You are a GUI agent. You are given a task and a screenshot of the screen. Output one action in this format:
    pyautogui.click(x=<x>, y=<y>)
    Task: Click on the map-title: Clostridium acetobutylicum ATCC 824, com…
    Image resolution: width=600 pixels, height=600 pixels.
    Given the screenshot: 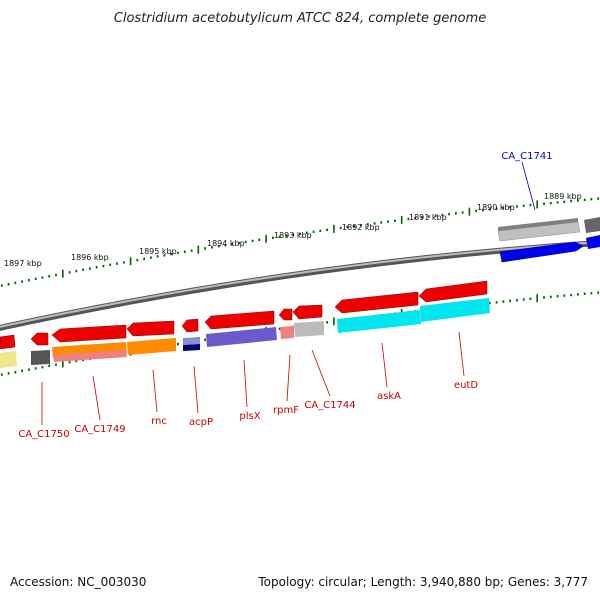 What is the action you would take?
    pyautogui.click(x=300, y=18)
    